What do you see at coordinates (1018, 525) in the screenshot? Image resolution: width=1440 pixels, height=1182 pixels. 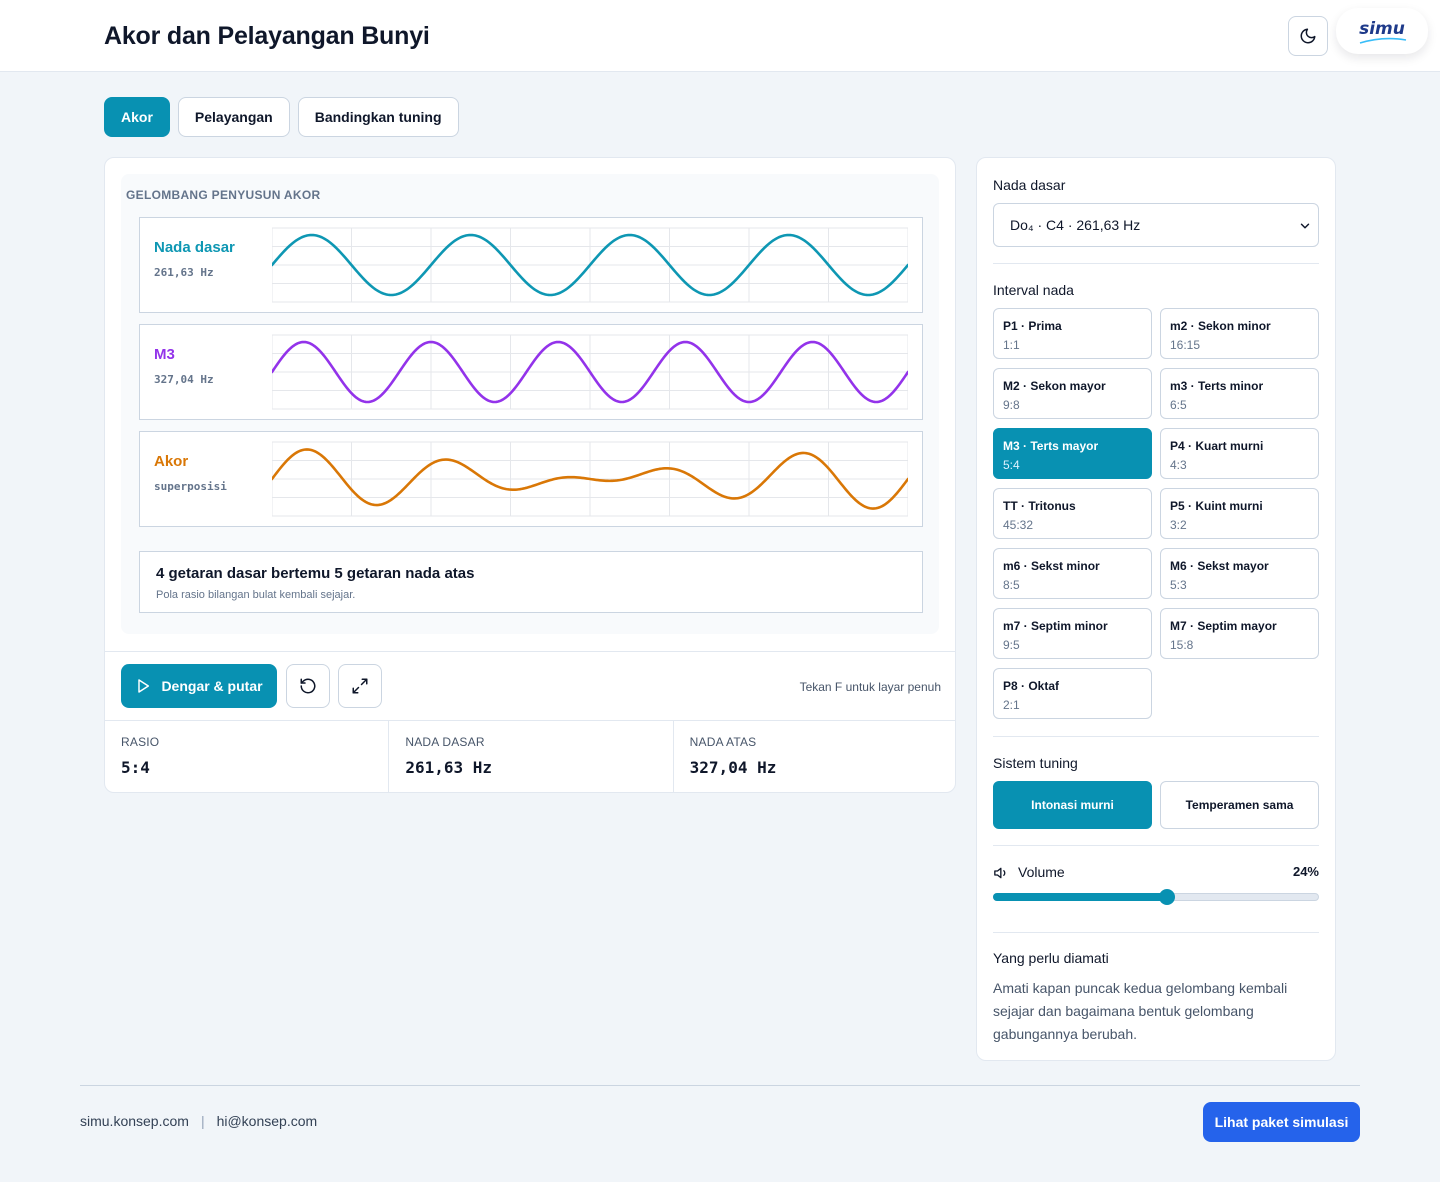 I see `interval-ratio: 45:32` at bounding box center [1018, 525].